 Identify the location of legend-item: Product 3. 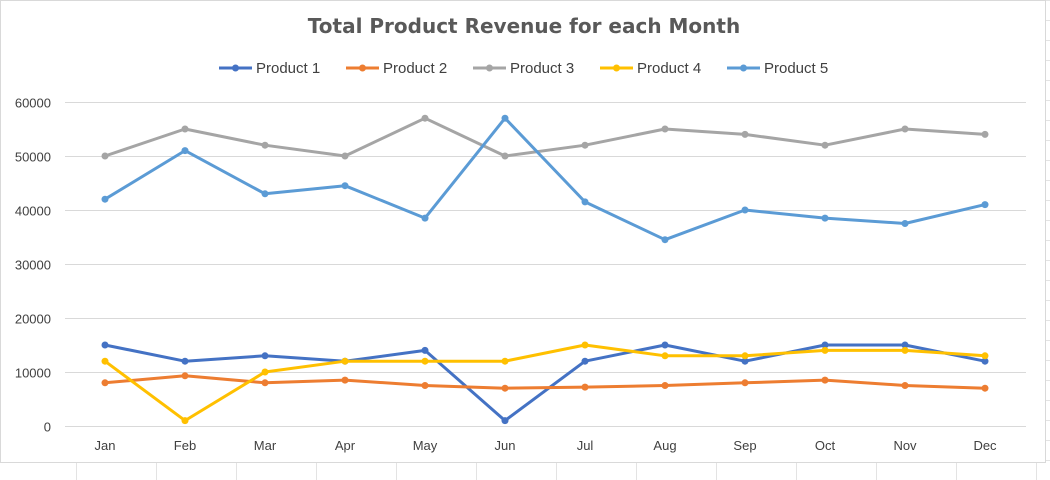
(523, 68).